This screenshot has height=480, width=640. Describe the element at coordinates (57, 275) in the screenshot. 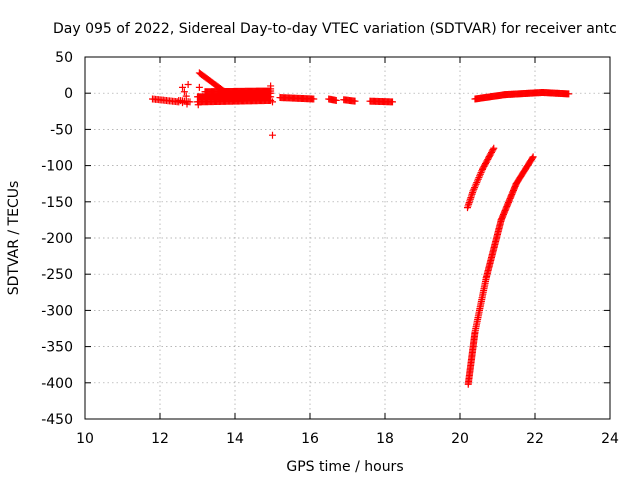

I see `y-tick-label: -250` at that location.